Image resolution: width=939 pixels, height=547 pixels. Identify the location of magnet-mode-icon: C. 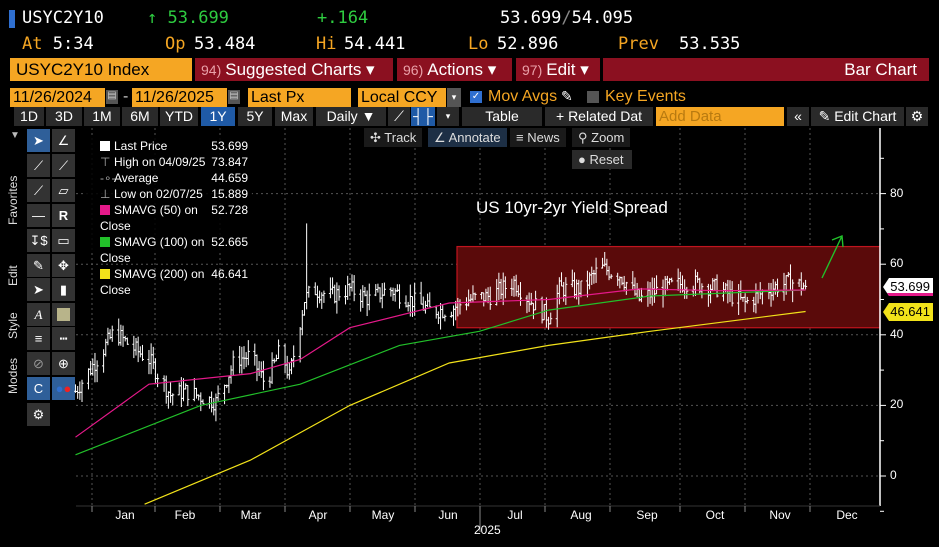
(38, 388).